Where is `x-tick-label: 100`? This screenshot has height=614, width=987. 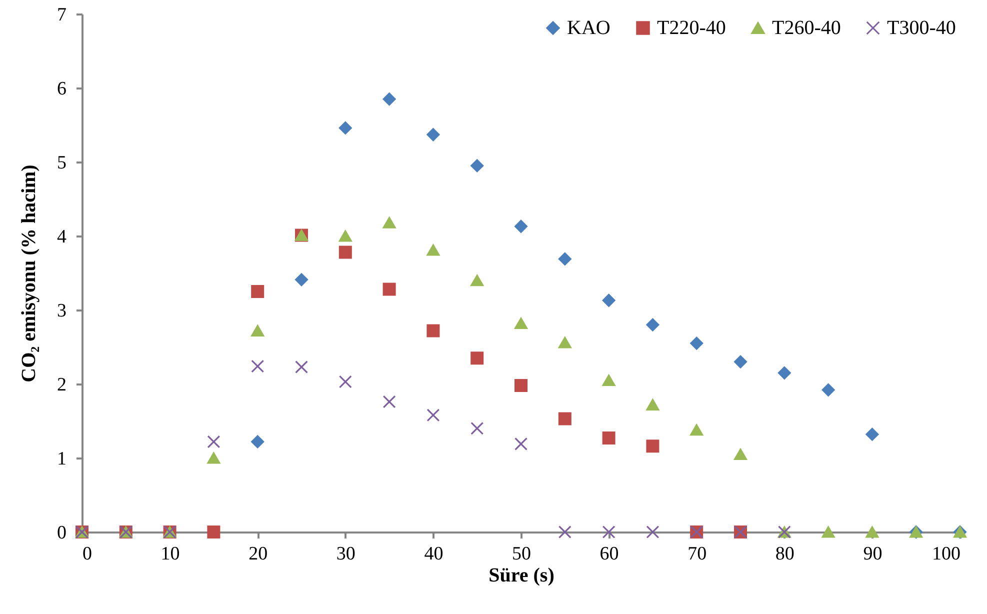 x-tick-label: 100 is located at coordinates (946, 554).